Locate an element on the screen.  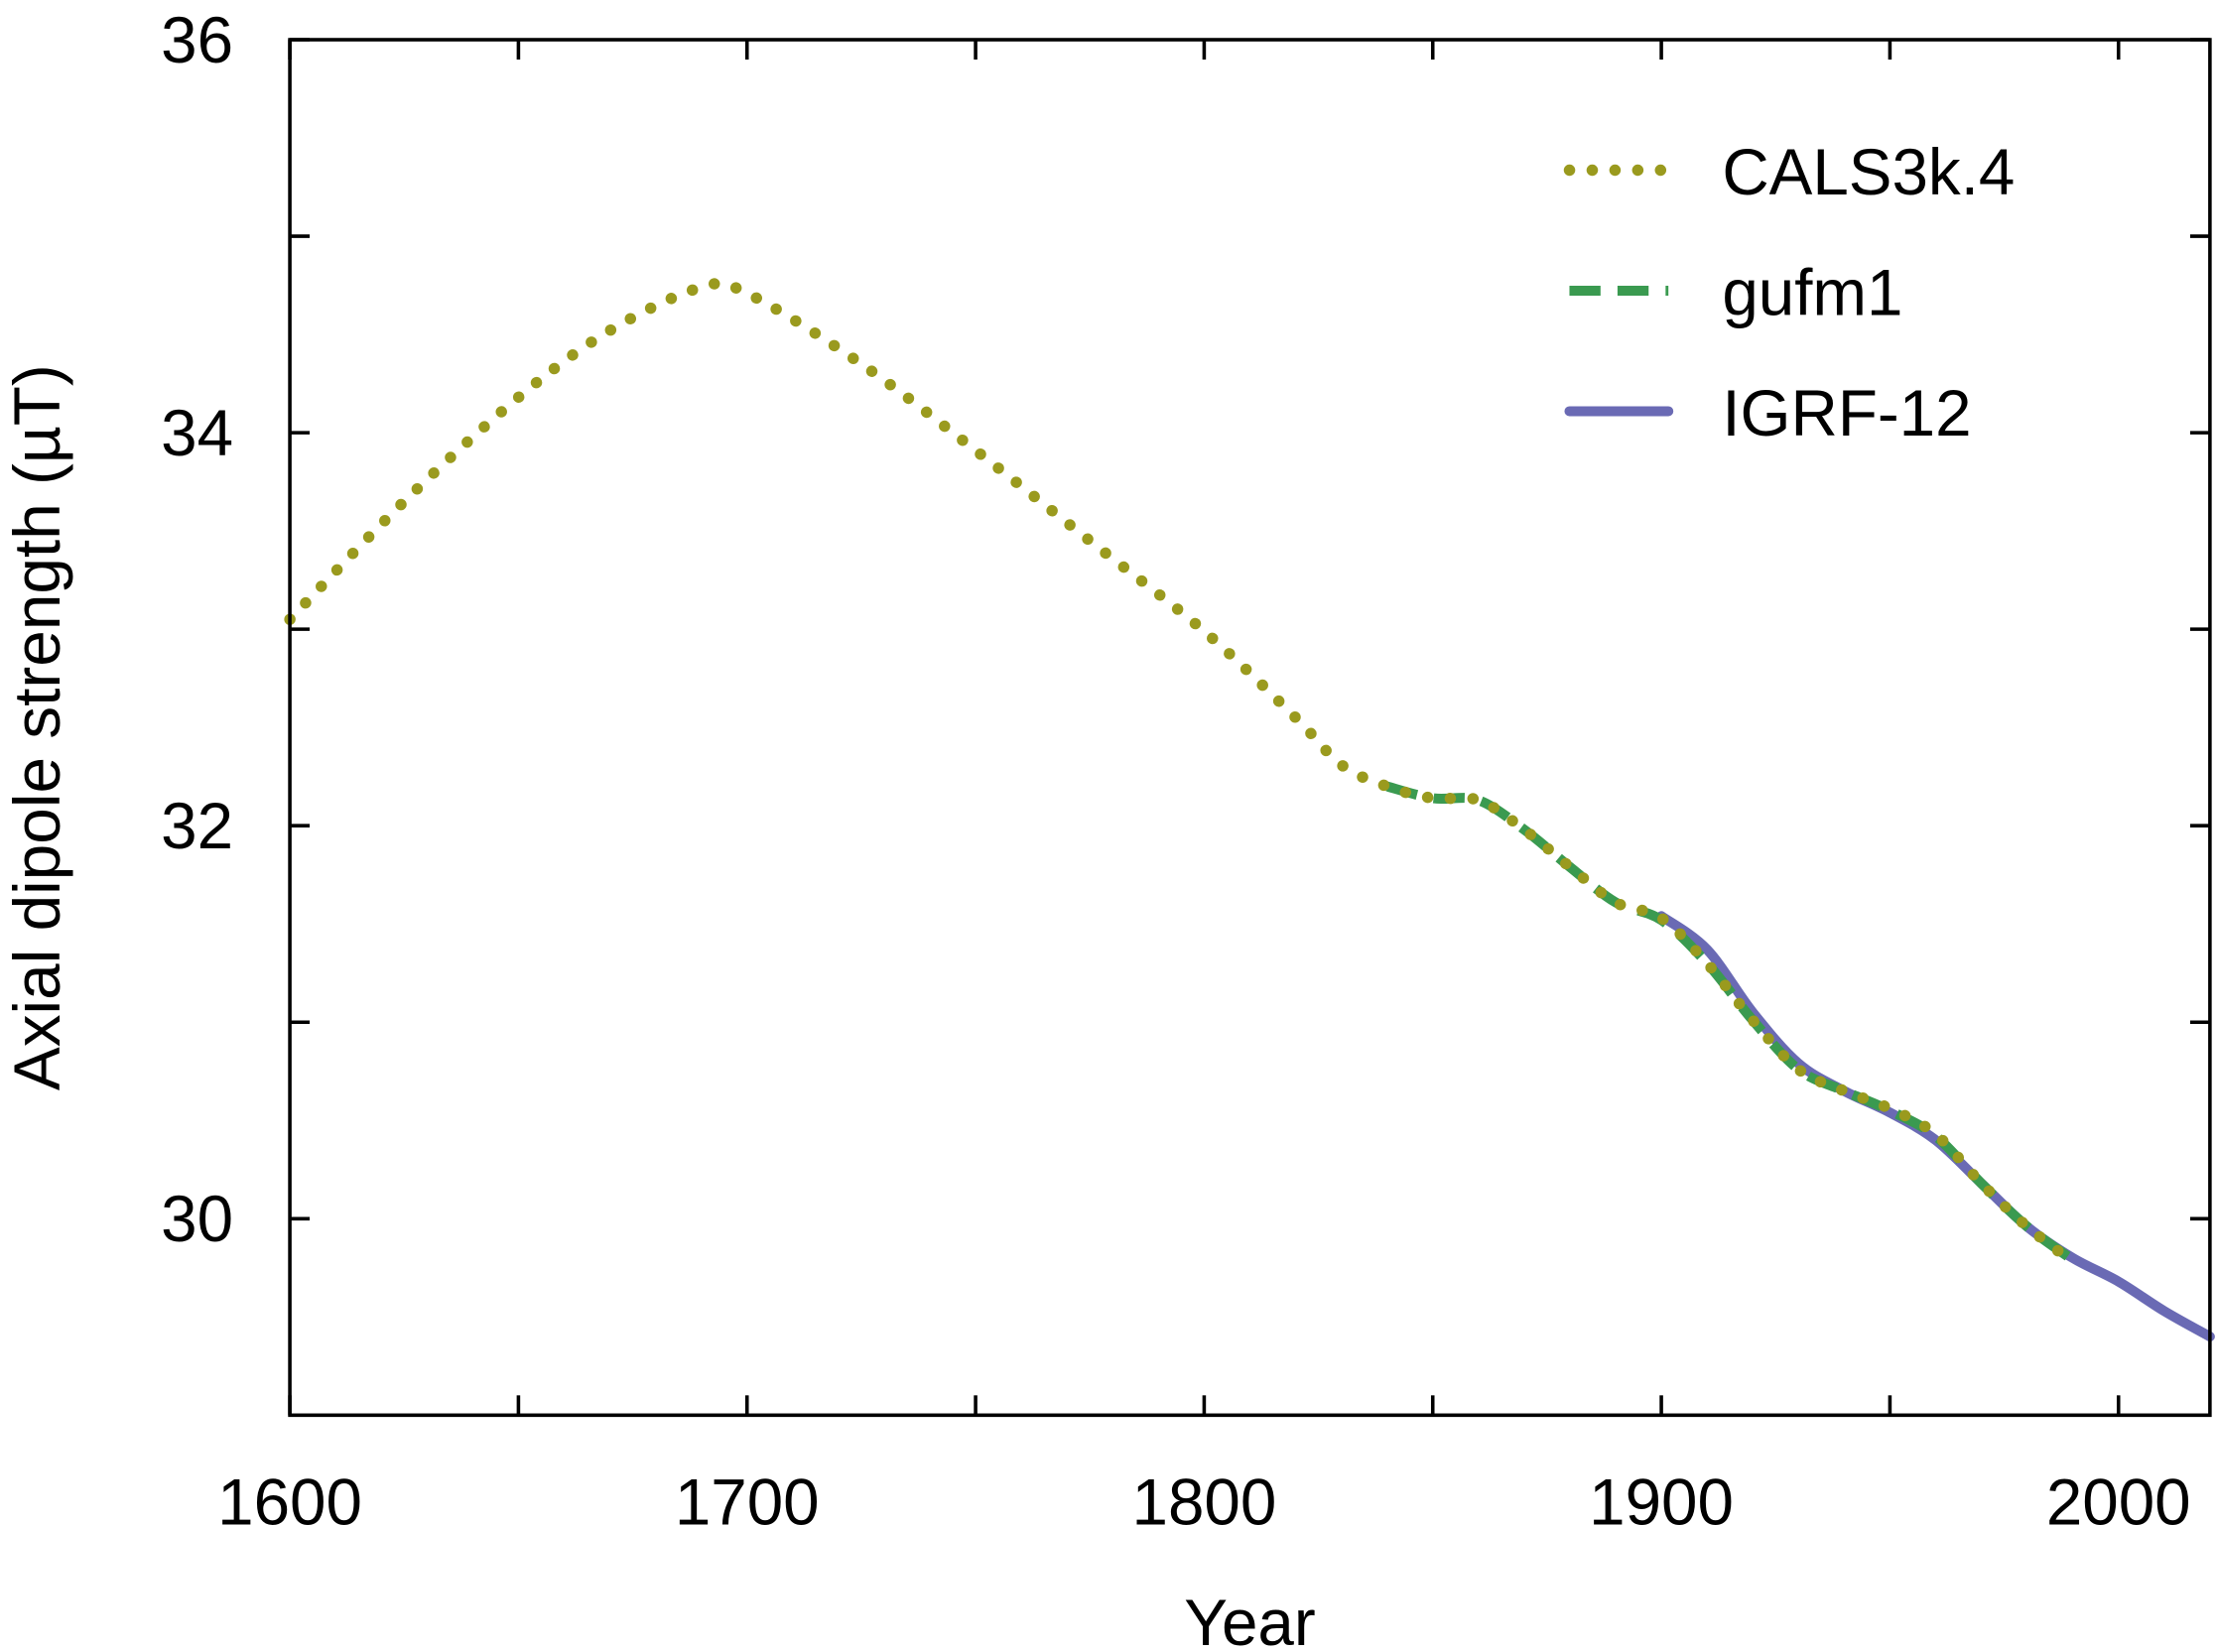
x-tick-label: 1900 is located at coordinates (1662, 1501).